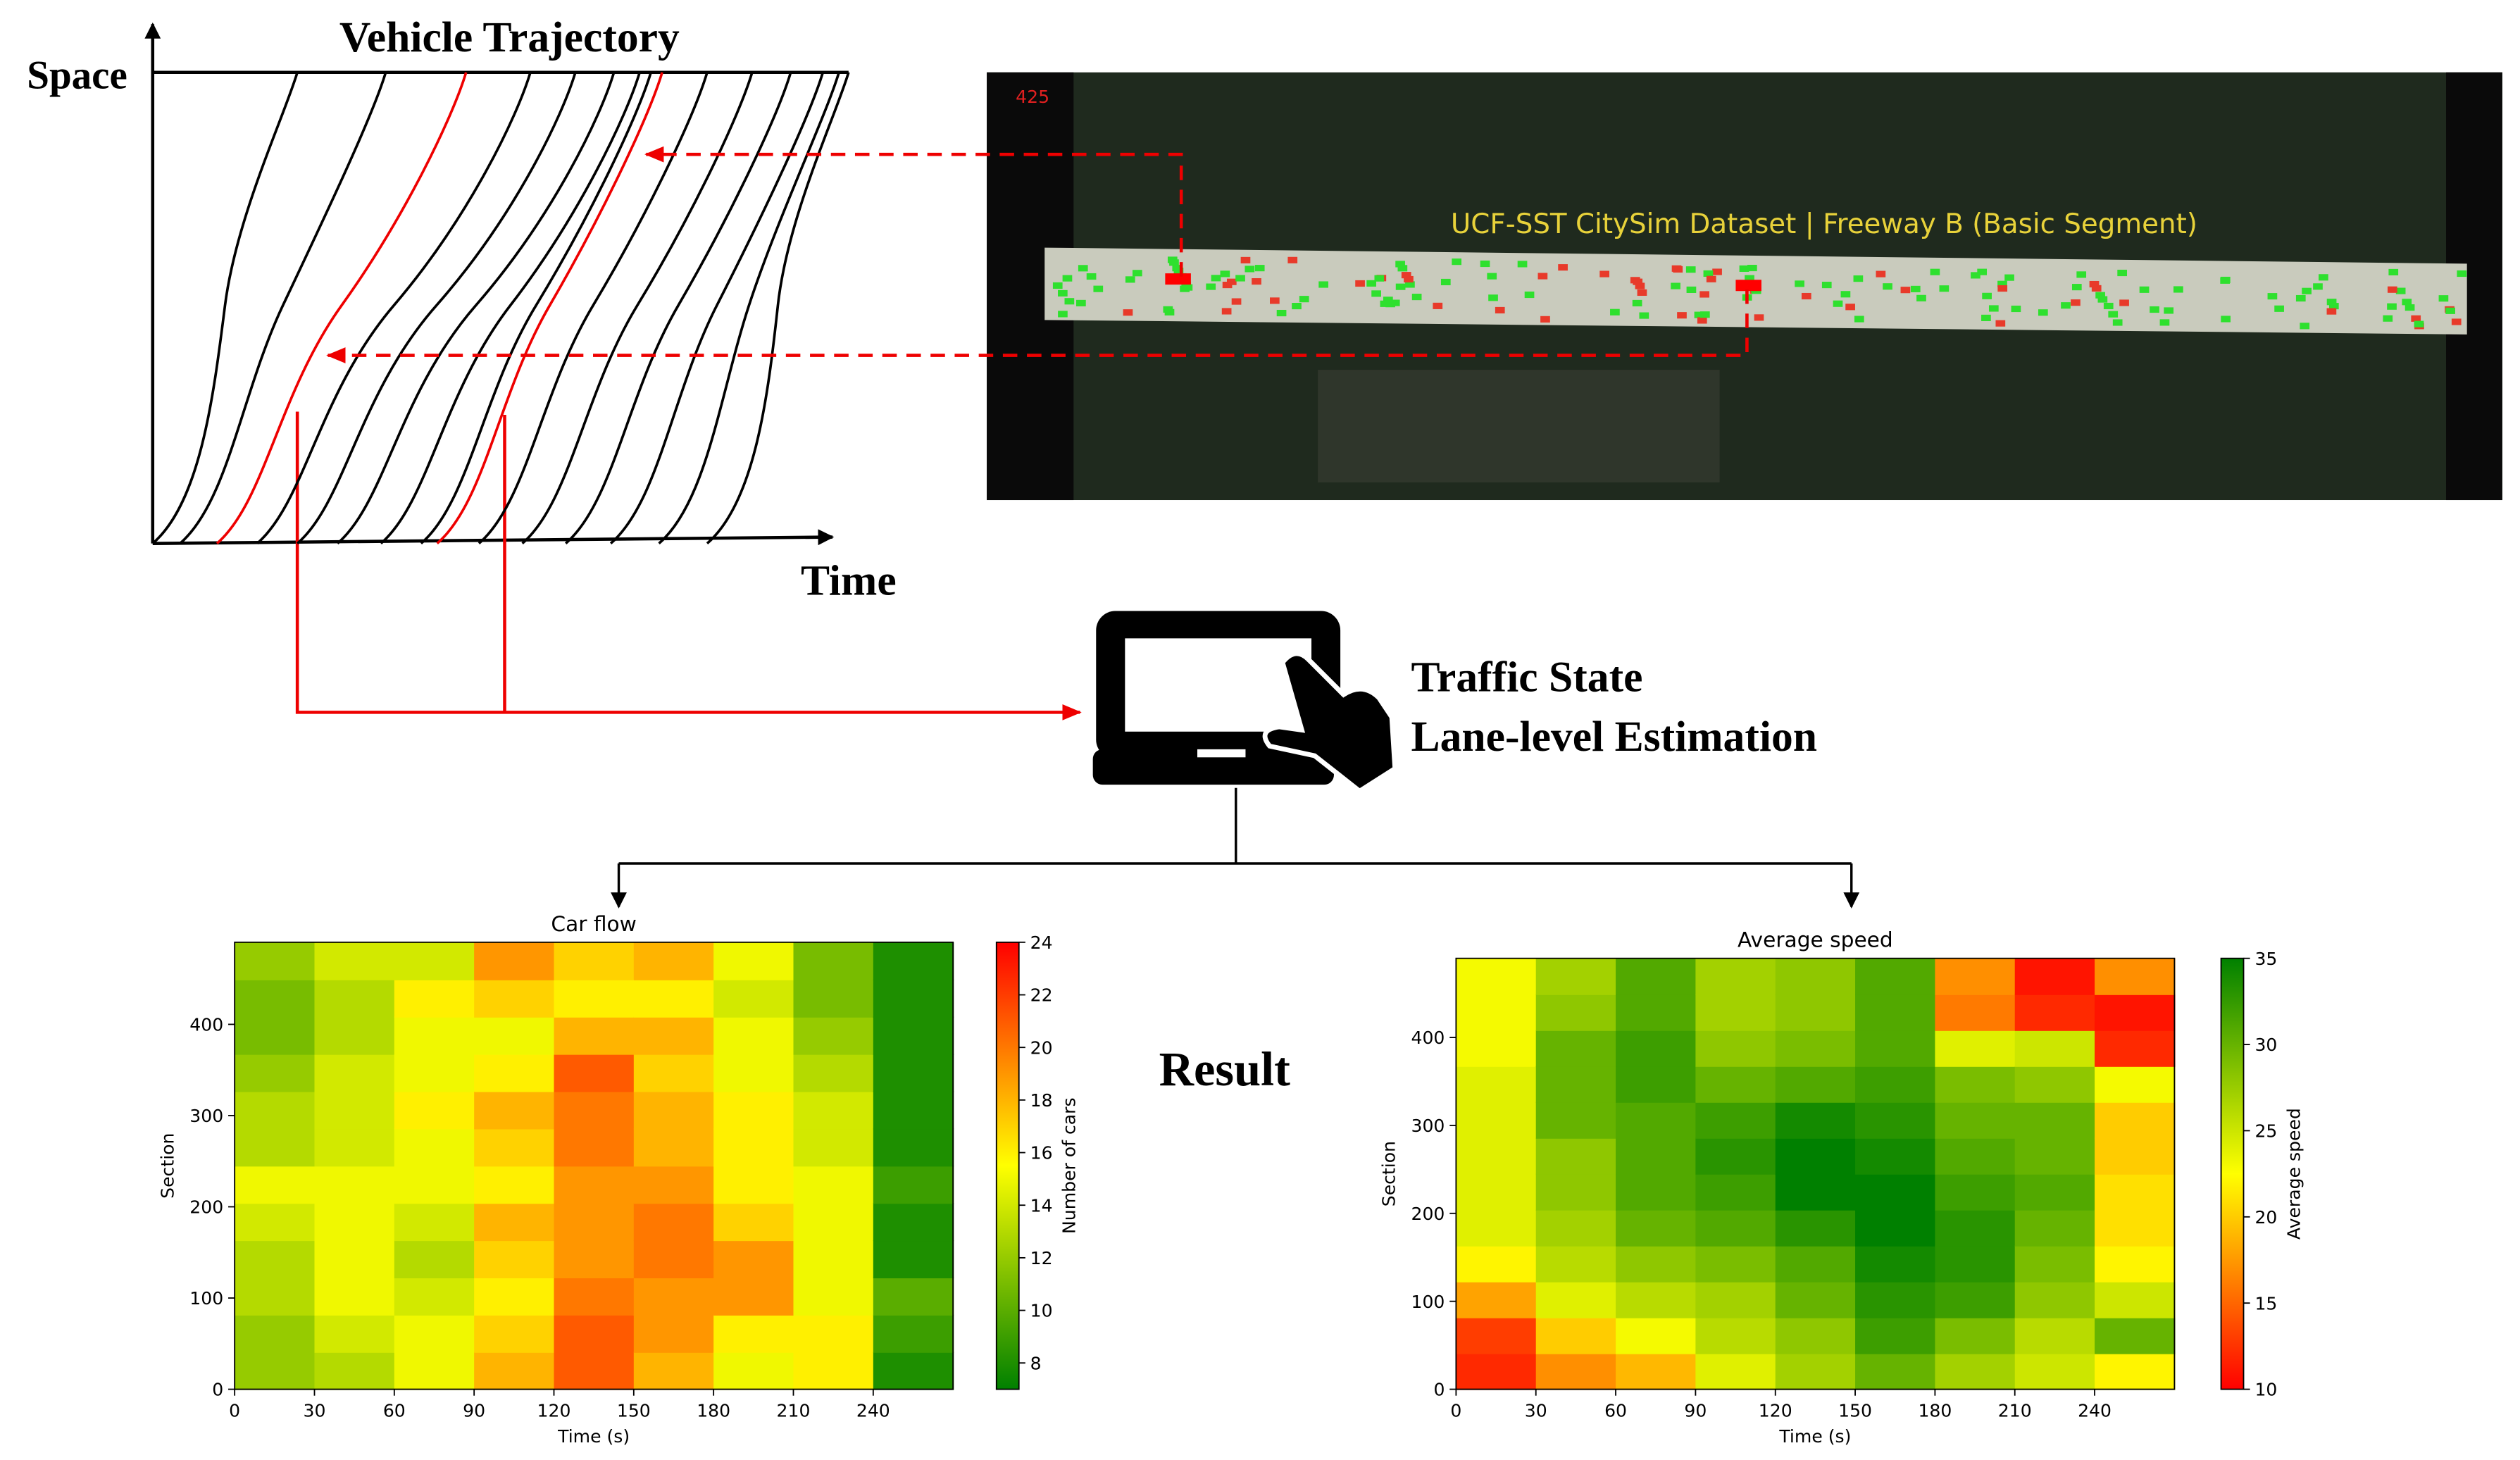 The width and height of the screenshot is (2520, 1460). Describe the element at coordinates (1032, 97) in the screenshot. I see `frame-number: 425` at that location.